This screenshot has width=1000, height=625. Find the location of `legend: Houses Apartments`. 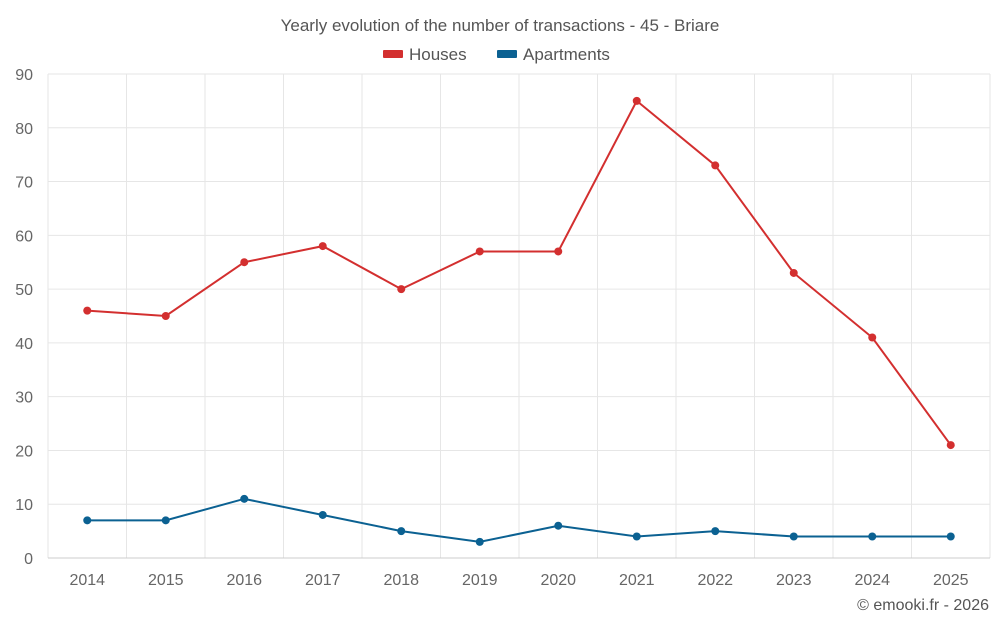

legend: Houses Apartments is located at coordinates (496, 54).